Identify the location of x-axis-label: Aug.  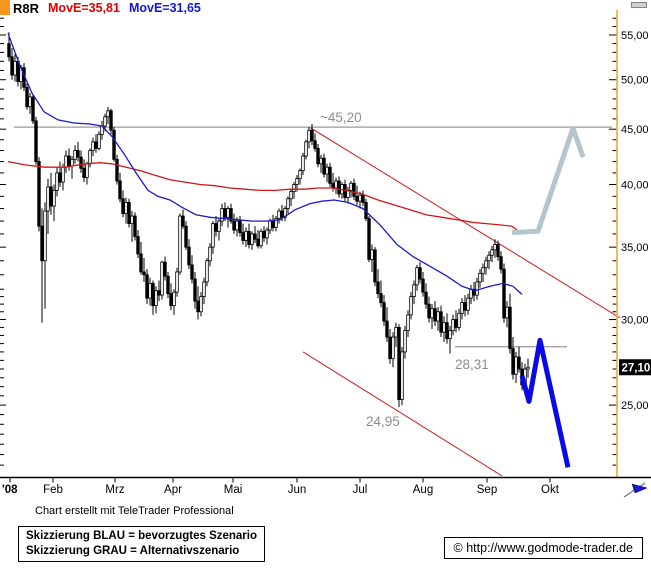
(423, 490).